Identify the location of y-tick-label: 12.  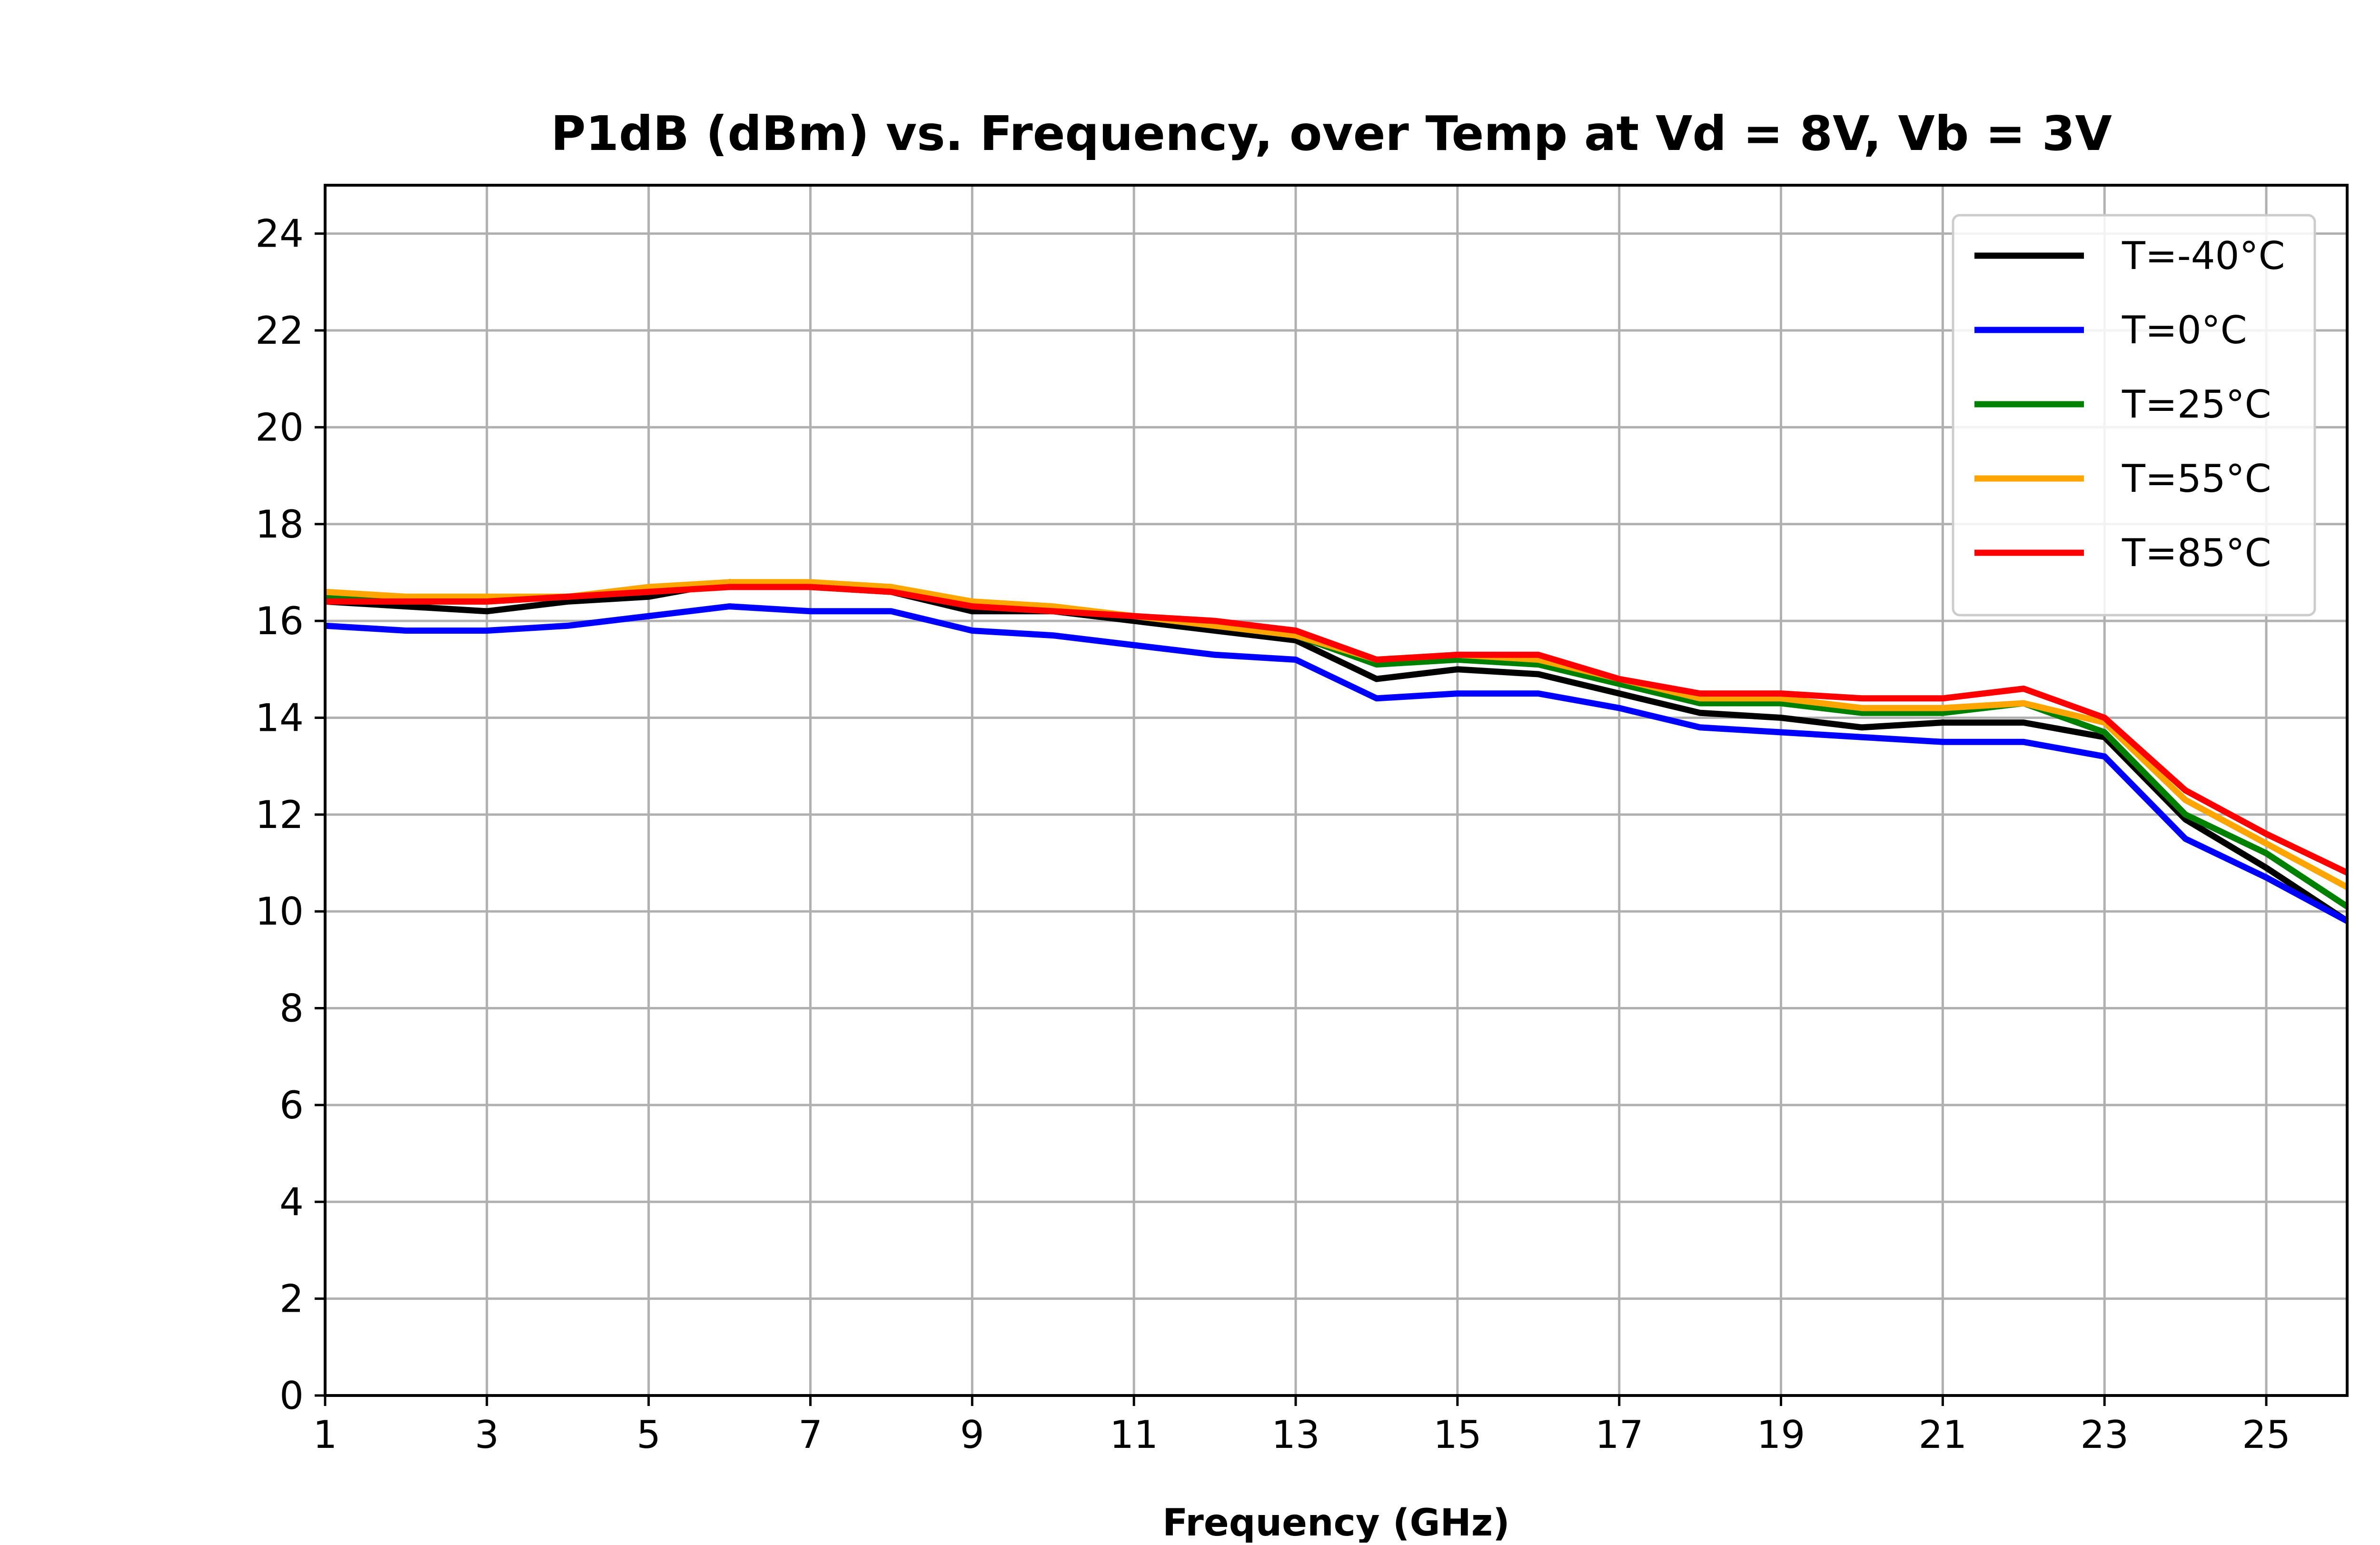
(279, 815).